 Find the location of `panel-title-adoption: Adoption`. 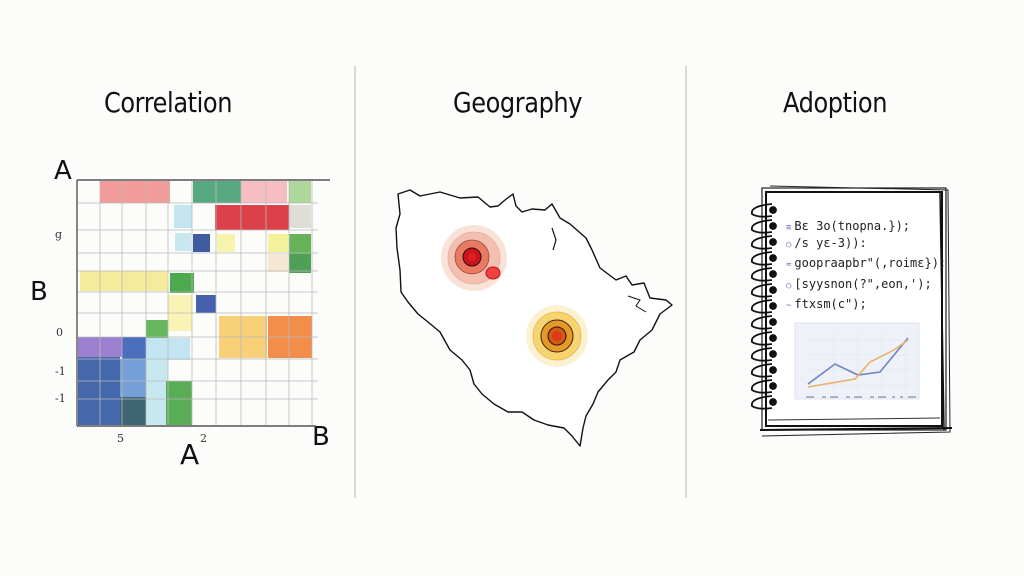

panel-title-adoption: Adoption is located at coordinates (835, 102).